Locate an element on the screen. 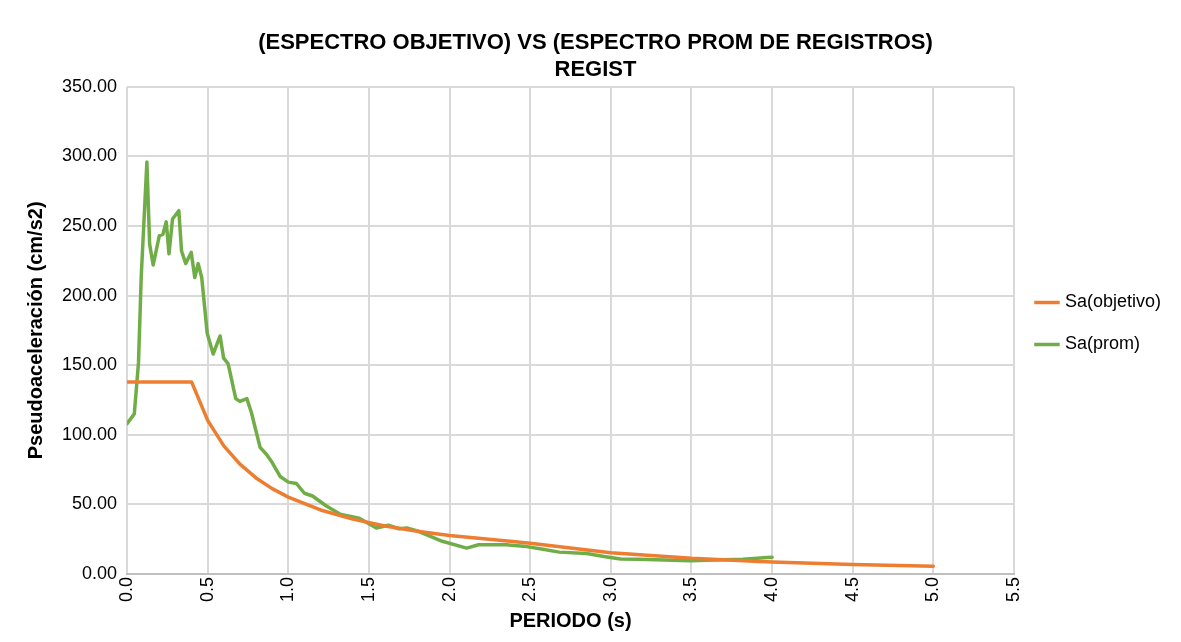  x-tick-label: 2.0 is located at coordinates (448, 589).